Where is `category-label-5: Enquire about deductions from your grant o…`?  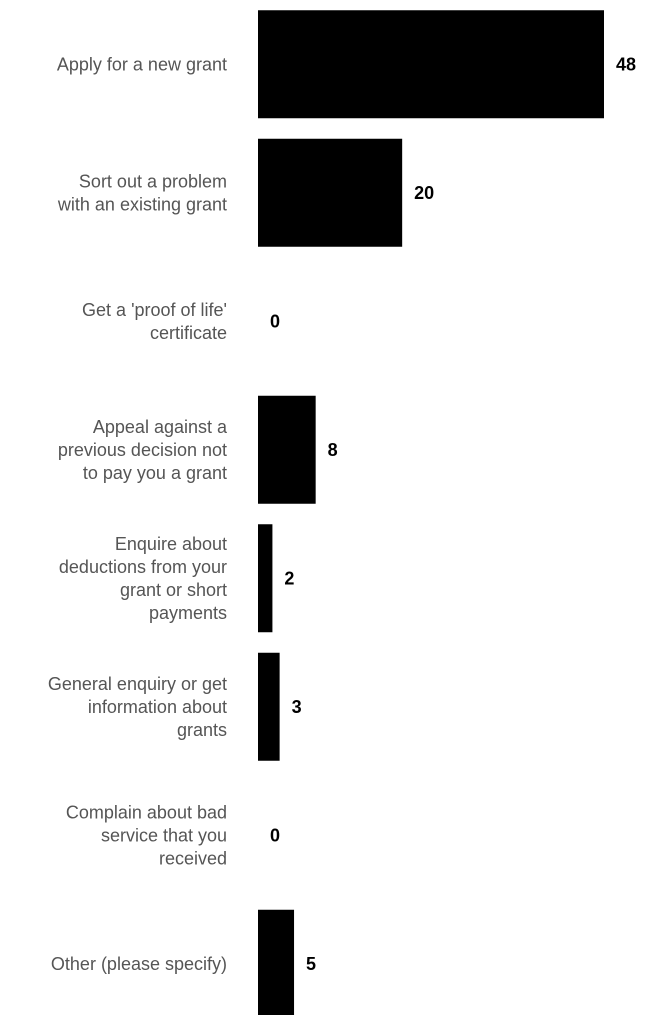
category-label-5: Enquire about deductions from your grant o… is located at coordinates (143, 578).